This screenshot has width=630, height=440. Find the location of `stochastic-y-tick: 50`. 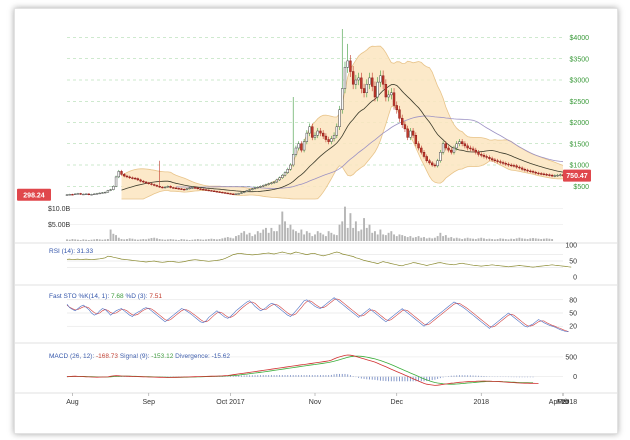

stochastic-y-tick: 50 is located at coordinates (573, 314).